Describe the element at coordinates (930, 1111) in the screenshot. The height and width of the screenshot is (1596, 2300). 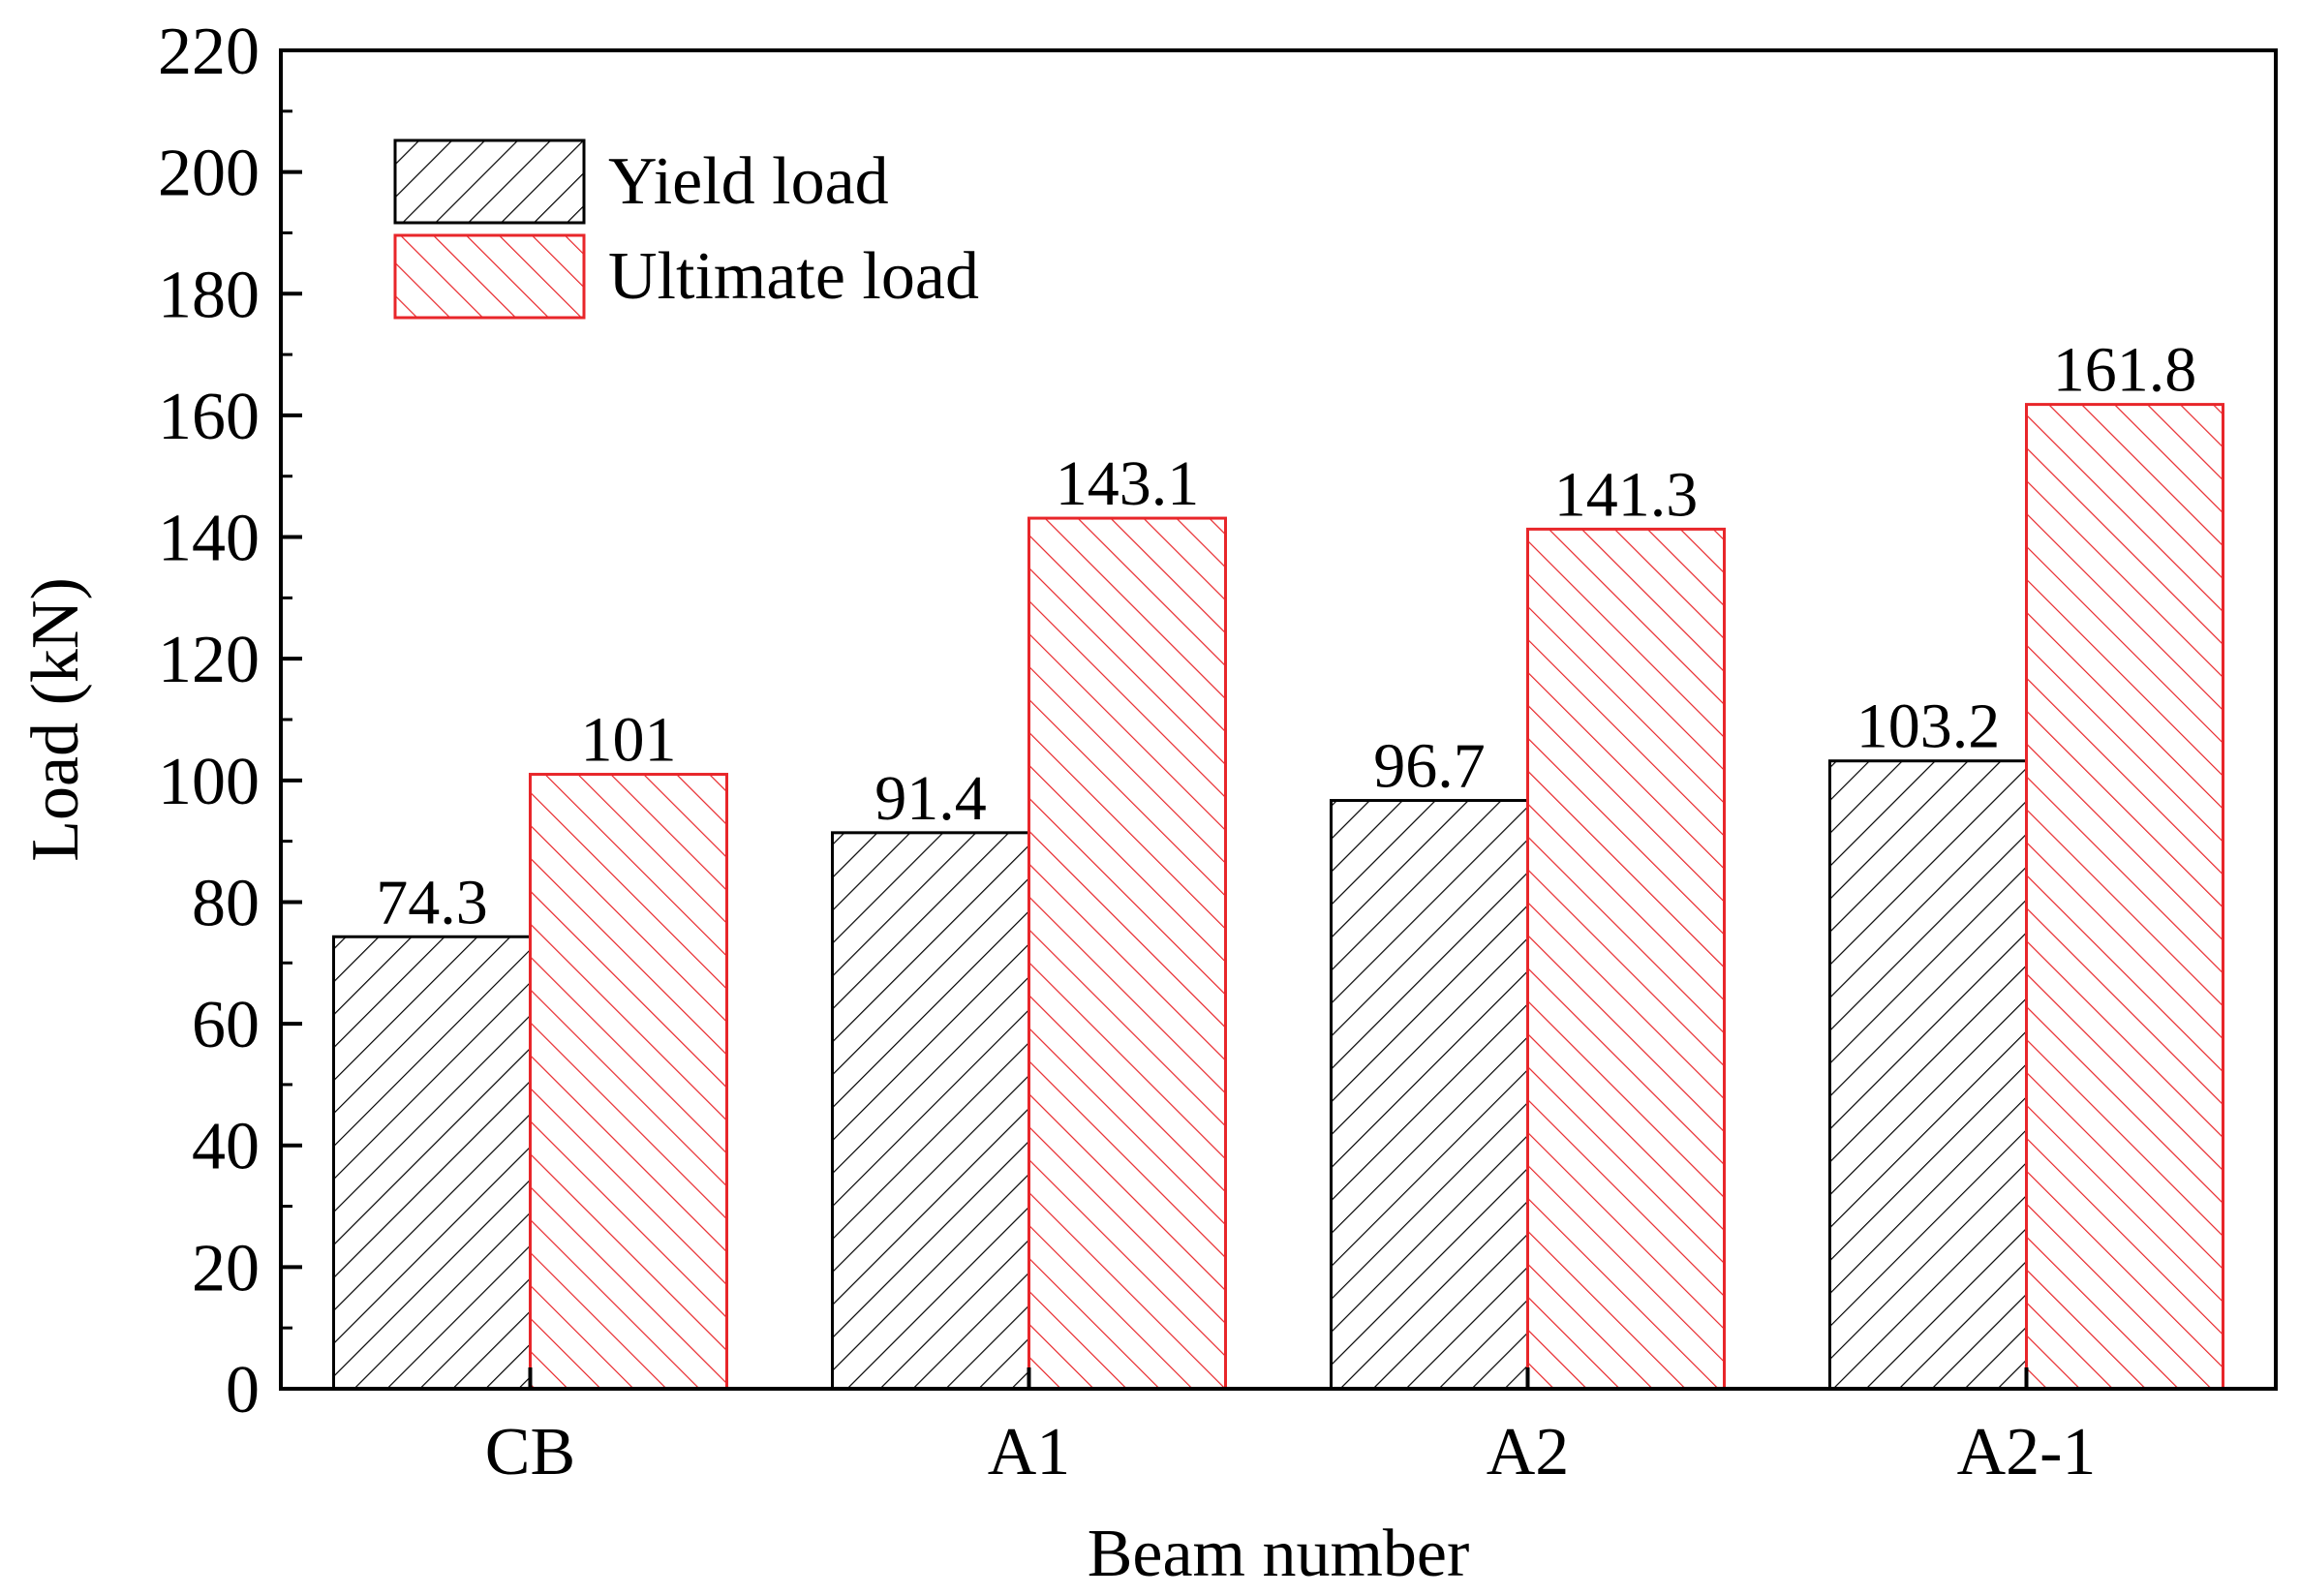
I see `bar-yield-a1` at that location.